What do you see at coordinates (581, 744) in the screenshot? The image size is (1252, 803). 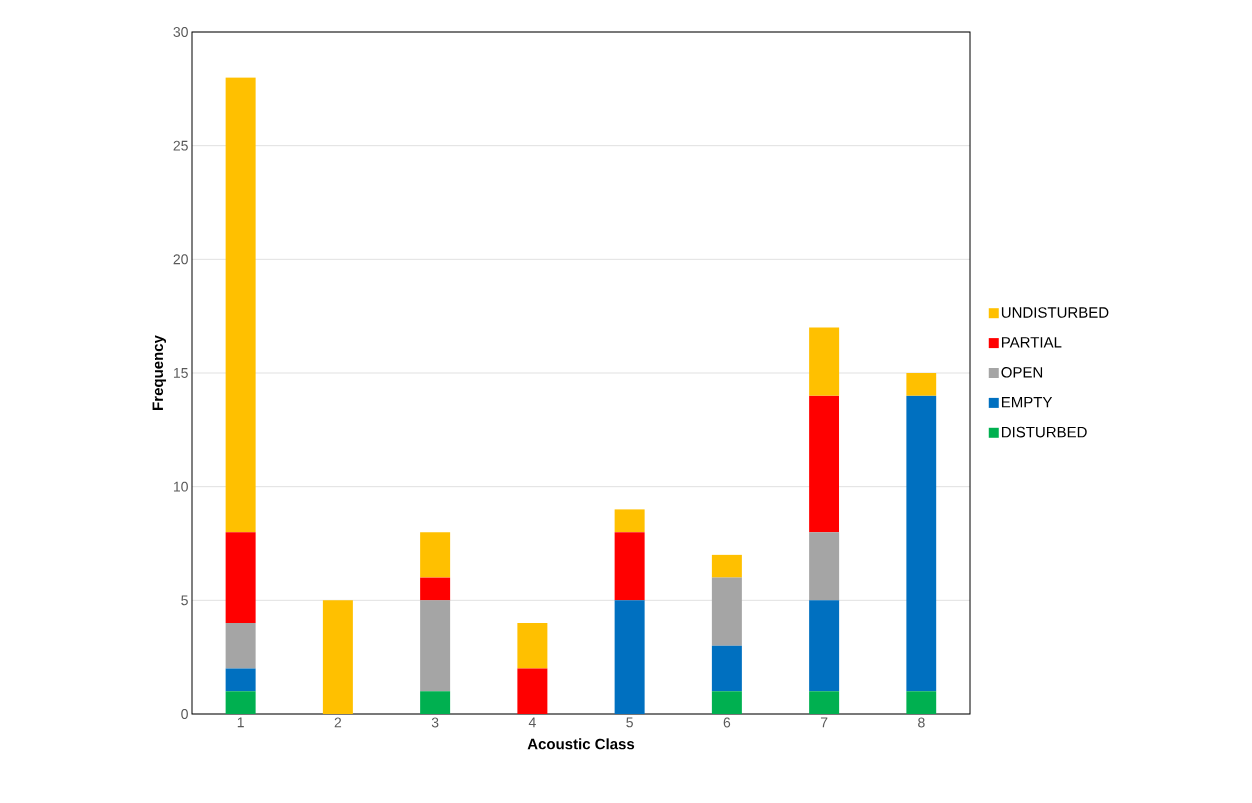 I see `x-axis-title: Acoustic Class` at bounding box center [581, 744].